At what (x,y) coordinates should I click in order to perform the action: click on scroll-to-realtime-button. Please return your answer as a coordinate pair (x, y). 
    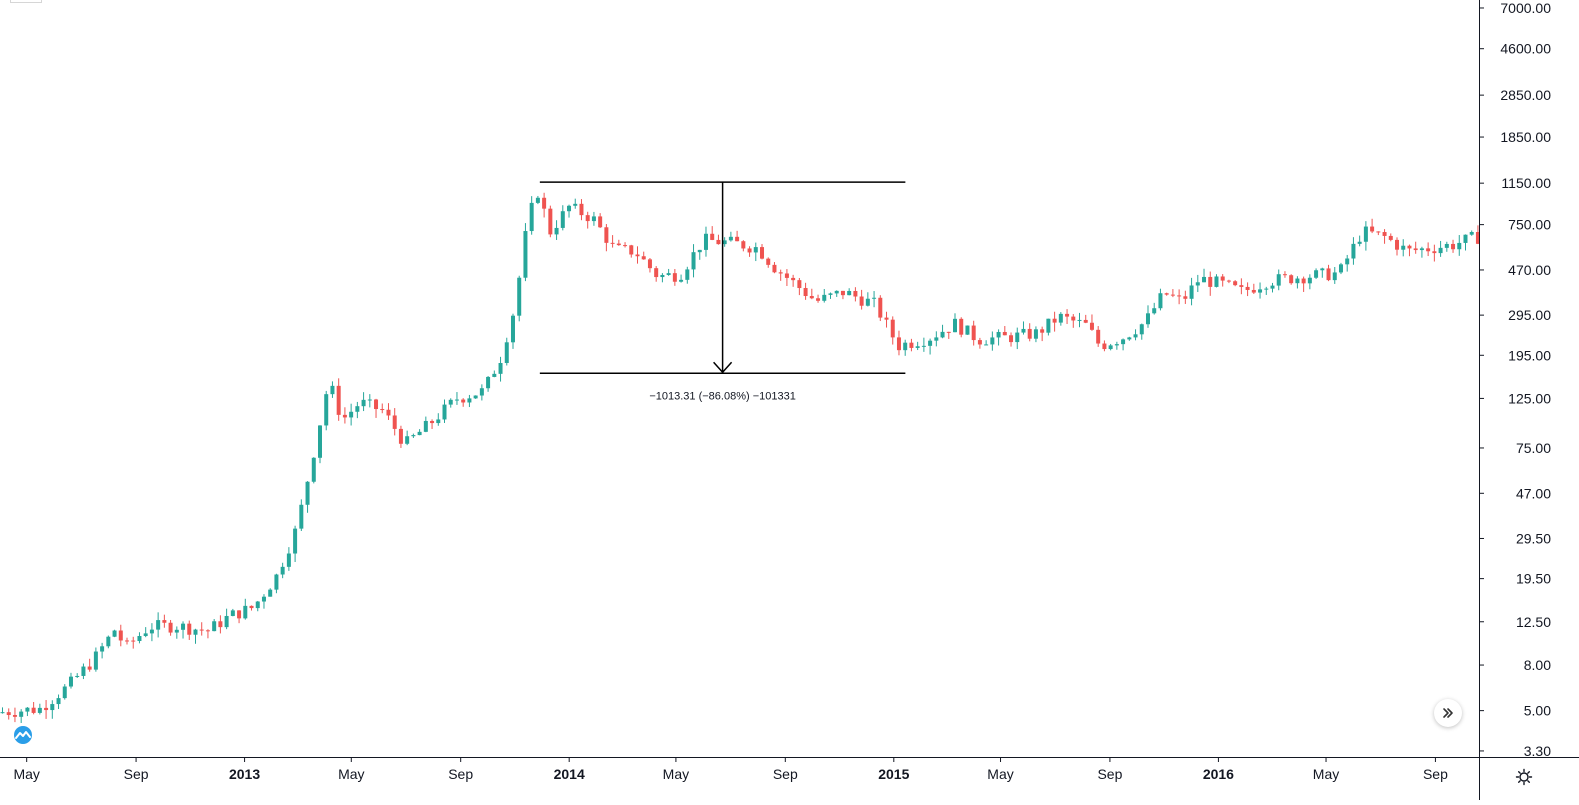
    Looking at the image, I should click on (1448, 713).